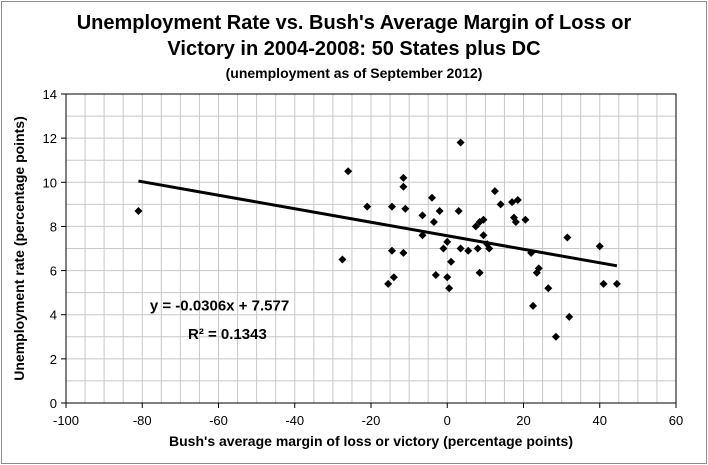  I want to click on y-tick-label: 4, so click(53, 315).